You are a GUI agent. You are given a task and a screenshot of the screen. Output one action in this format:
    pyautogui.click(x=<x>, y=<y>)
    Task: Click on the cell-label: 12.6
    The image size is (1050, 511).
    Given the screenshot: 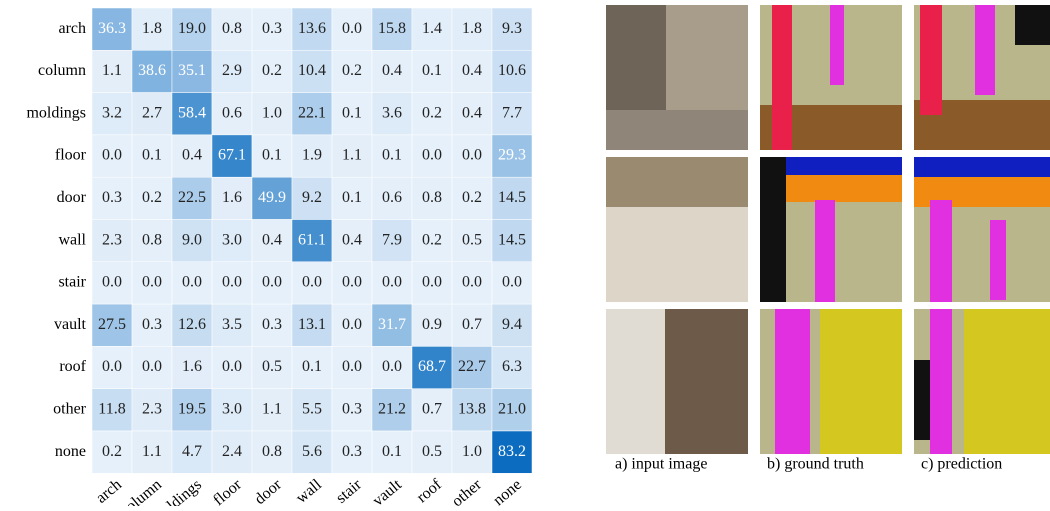 What is the action you would take?
    pyautogui.click(x=192, y=324)
    